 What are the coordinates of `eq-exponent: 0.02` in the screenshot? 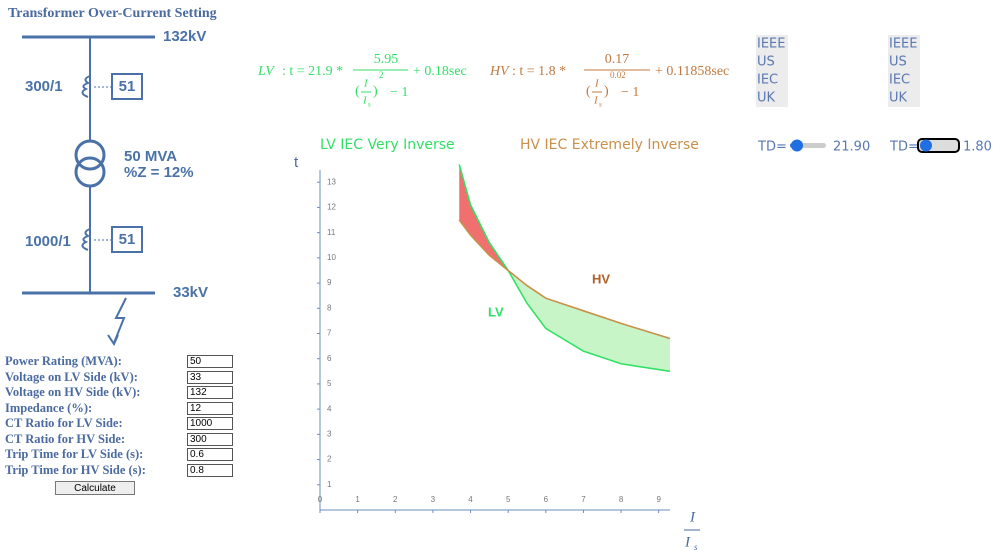 It's located at (618, 75).